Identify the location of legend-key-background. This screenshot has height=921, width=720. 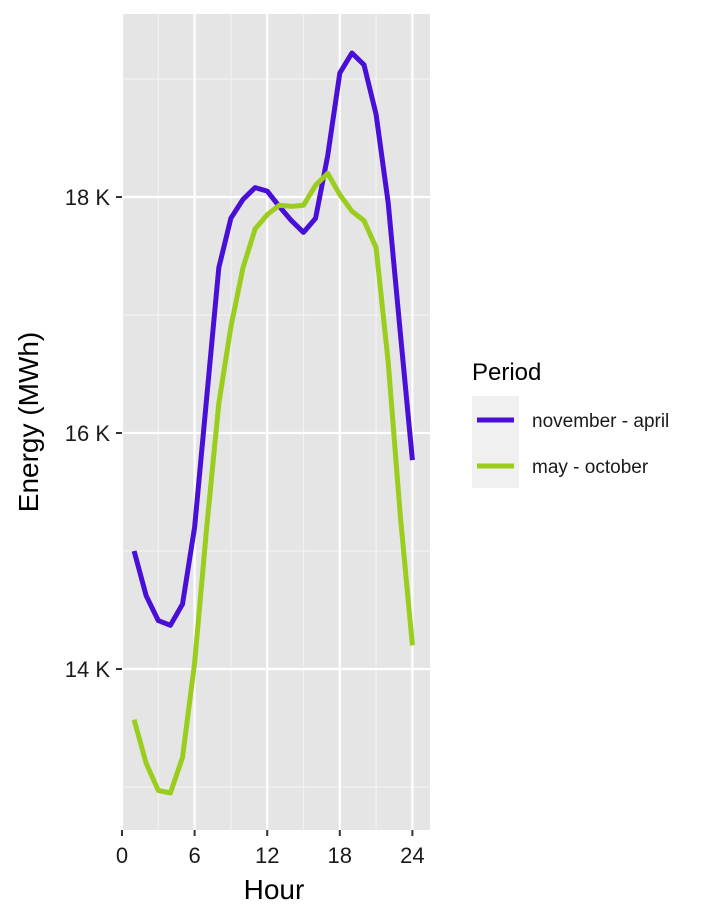
(495, 442).